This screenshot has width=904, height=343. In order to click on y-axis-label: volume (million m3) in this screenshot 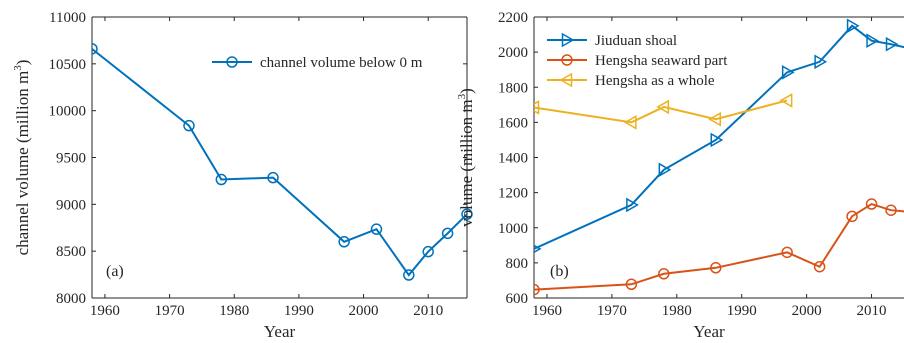, I will do `click(466, 157)`.